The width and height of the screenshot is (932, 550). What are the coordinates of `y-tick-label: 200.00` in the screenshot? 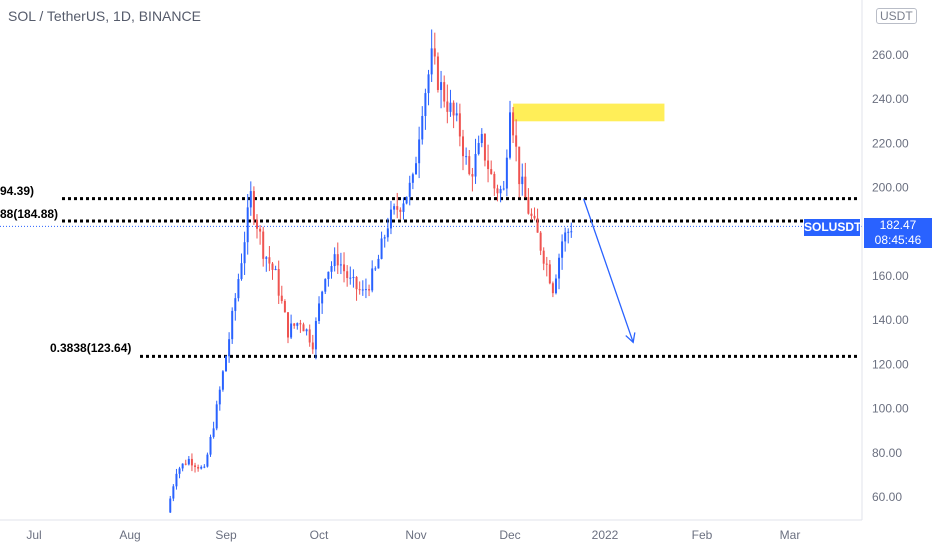 It's located at (890, 188).